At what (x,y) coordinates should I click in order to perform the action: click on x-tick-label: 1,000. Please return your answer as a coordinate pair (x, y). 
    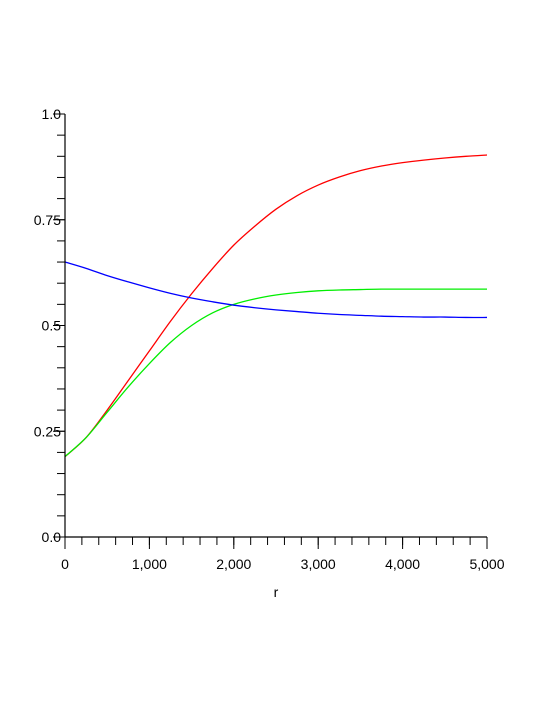
    Looking at the image, I should click on (149, 564).